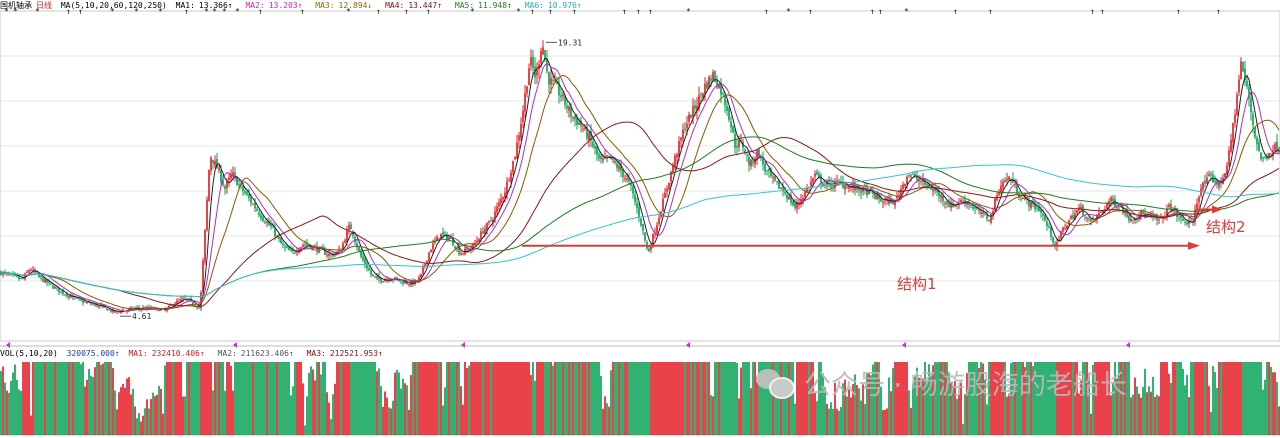 This screenshot has width=1280, height=438. Describe the element at coordinates (44, 5) in the screenshot. I see `period-label: 日线` at that location.